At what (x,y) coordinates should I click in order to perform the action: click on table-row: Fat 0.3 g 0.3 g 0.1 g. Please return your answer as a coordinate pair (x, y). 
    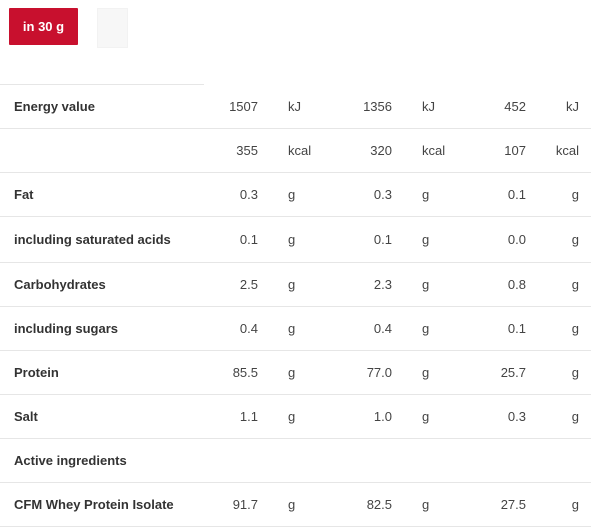
    Looking at the image, I should click on (295, 194).